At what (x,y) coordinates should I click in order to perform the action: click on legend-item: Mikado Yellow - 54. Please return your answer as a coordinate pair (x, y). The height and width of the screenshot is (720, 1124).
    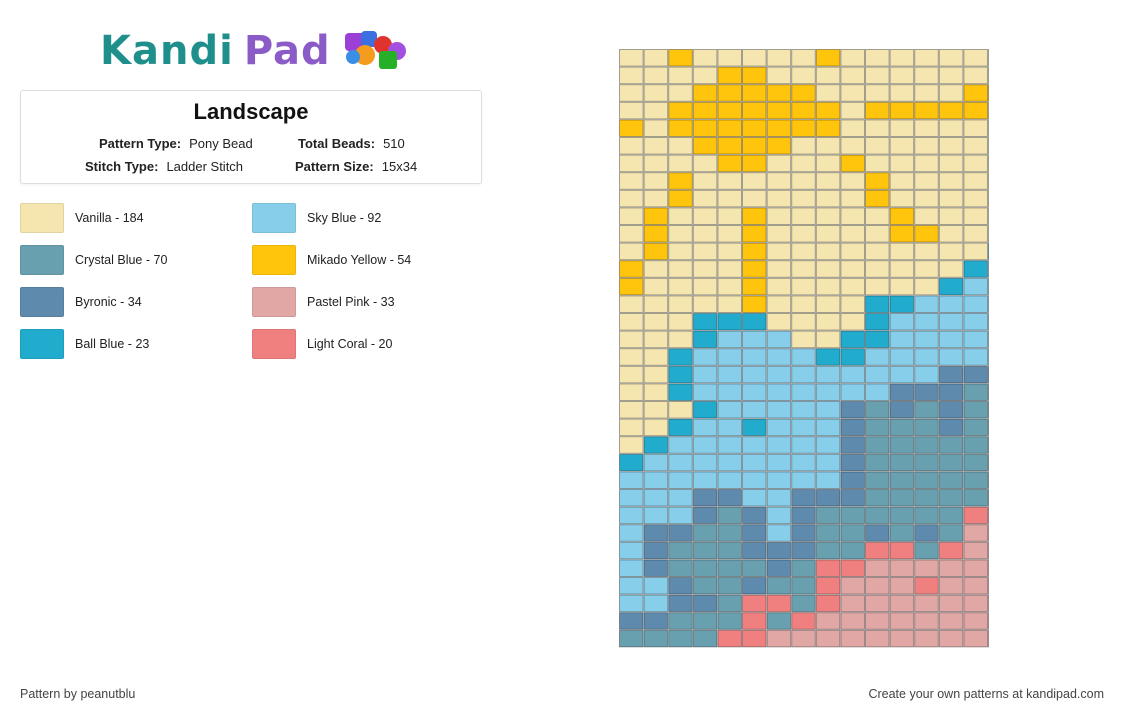
    Looking at the image, I should click on (362, 260).